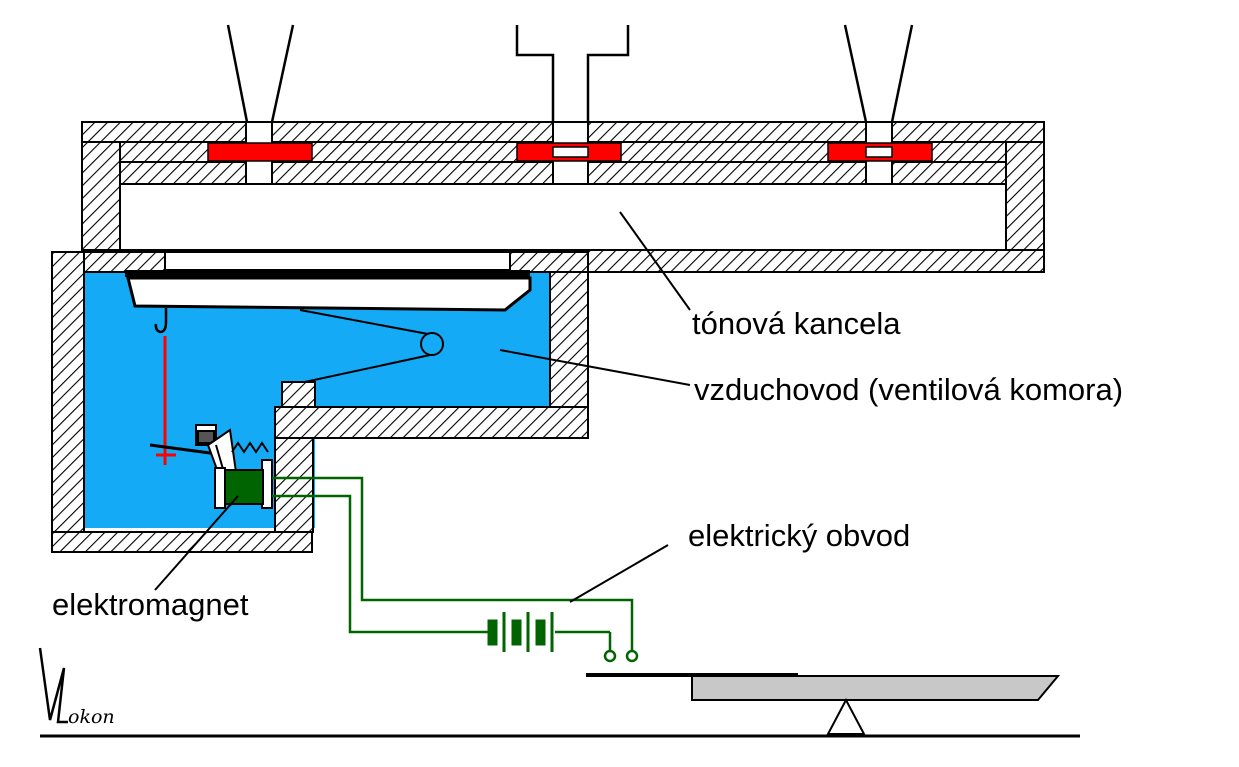 This screenshot has width=1239, height=767. Describe the element at coordinates (76, 687) in the screenshot. I see `author-signature: okon` at that location.